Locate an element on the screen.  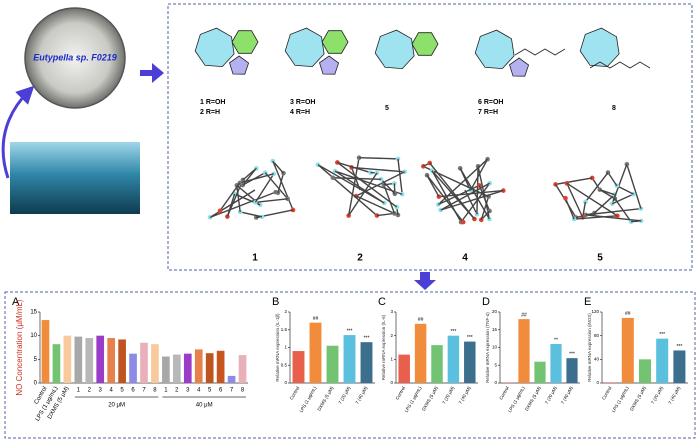
y-tick-label: 1 is located at coordinates (285, 347).